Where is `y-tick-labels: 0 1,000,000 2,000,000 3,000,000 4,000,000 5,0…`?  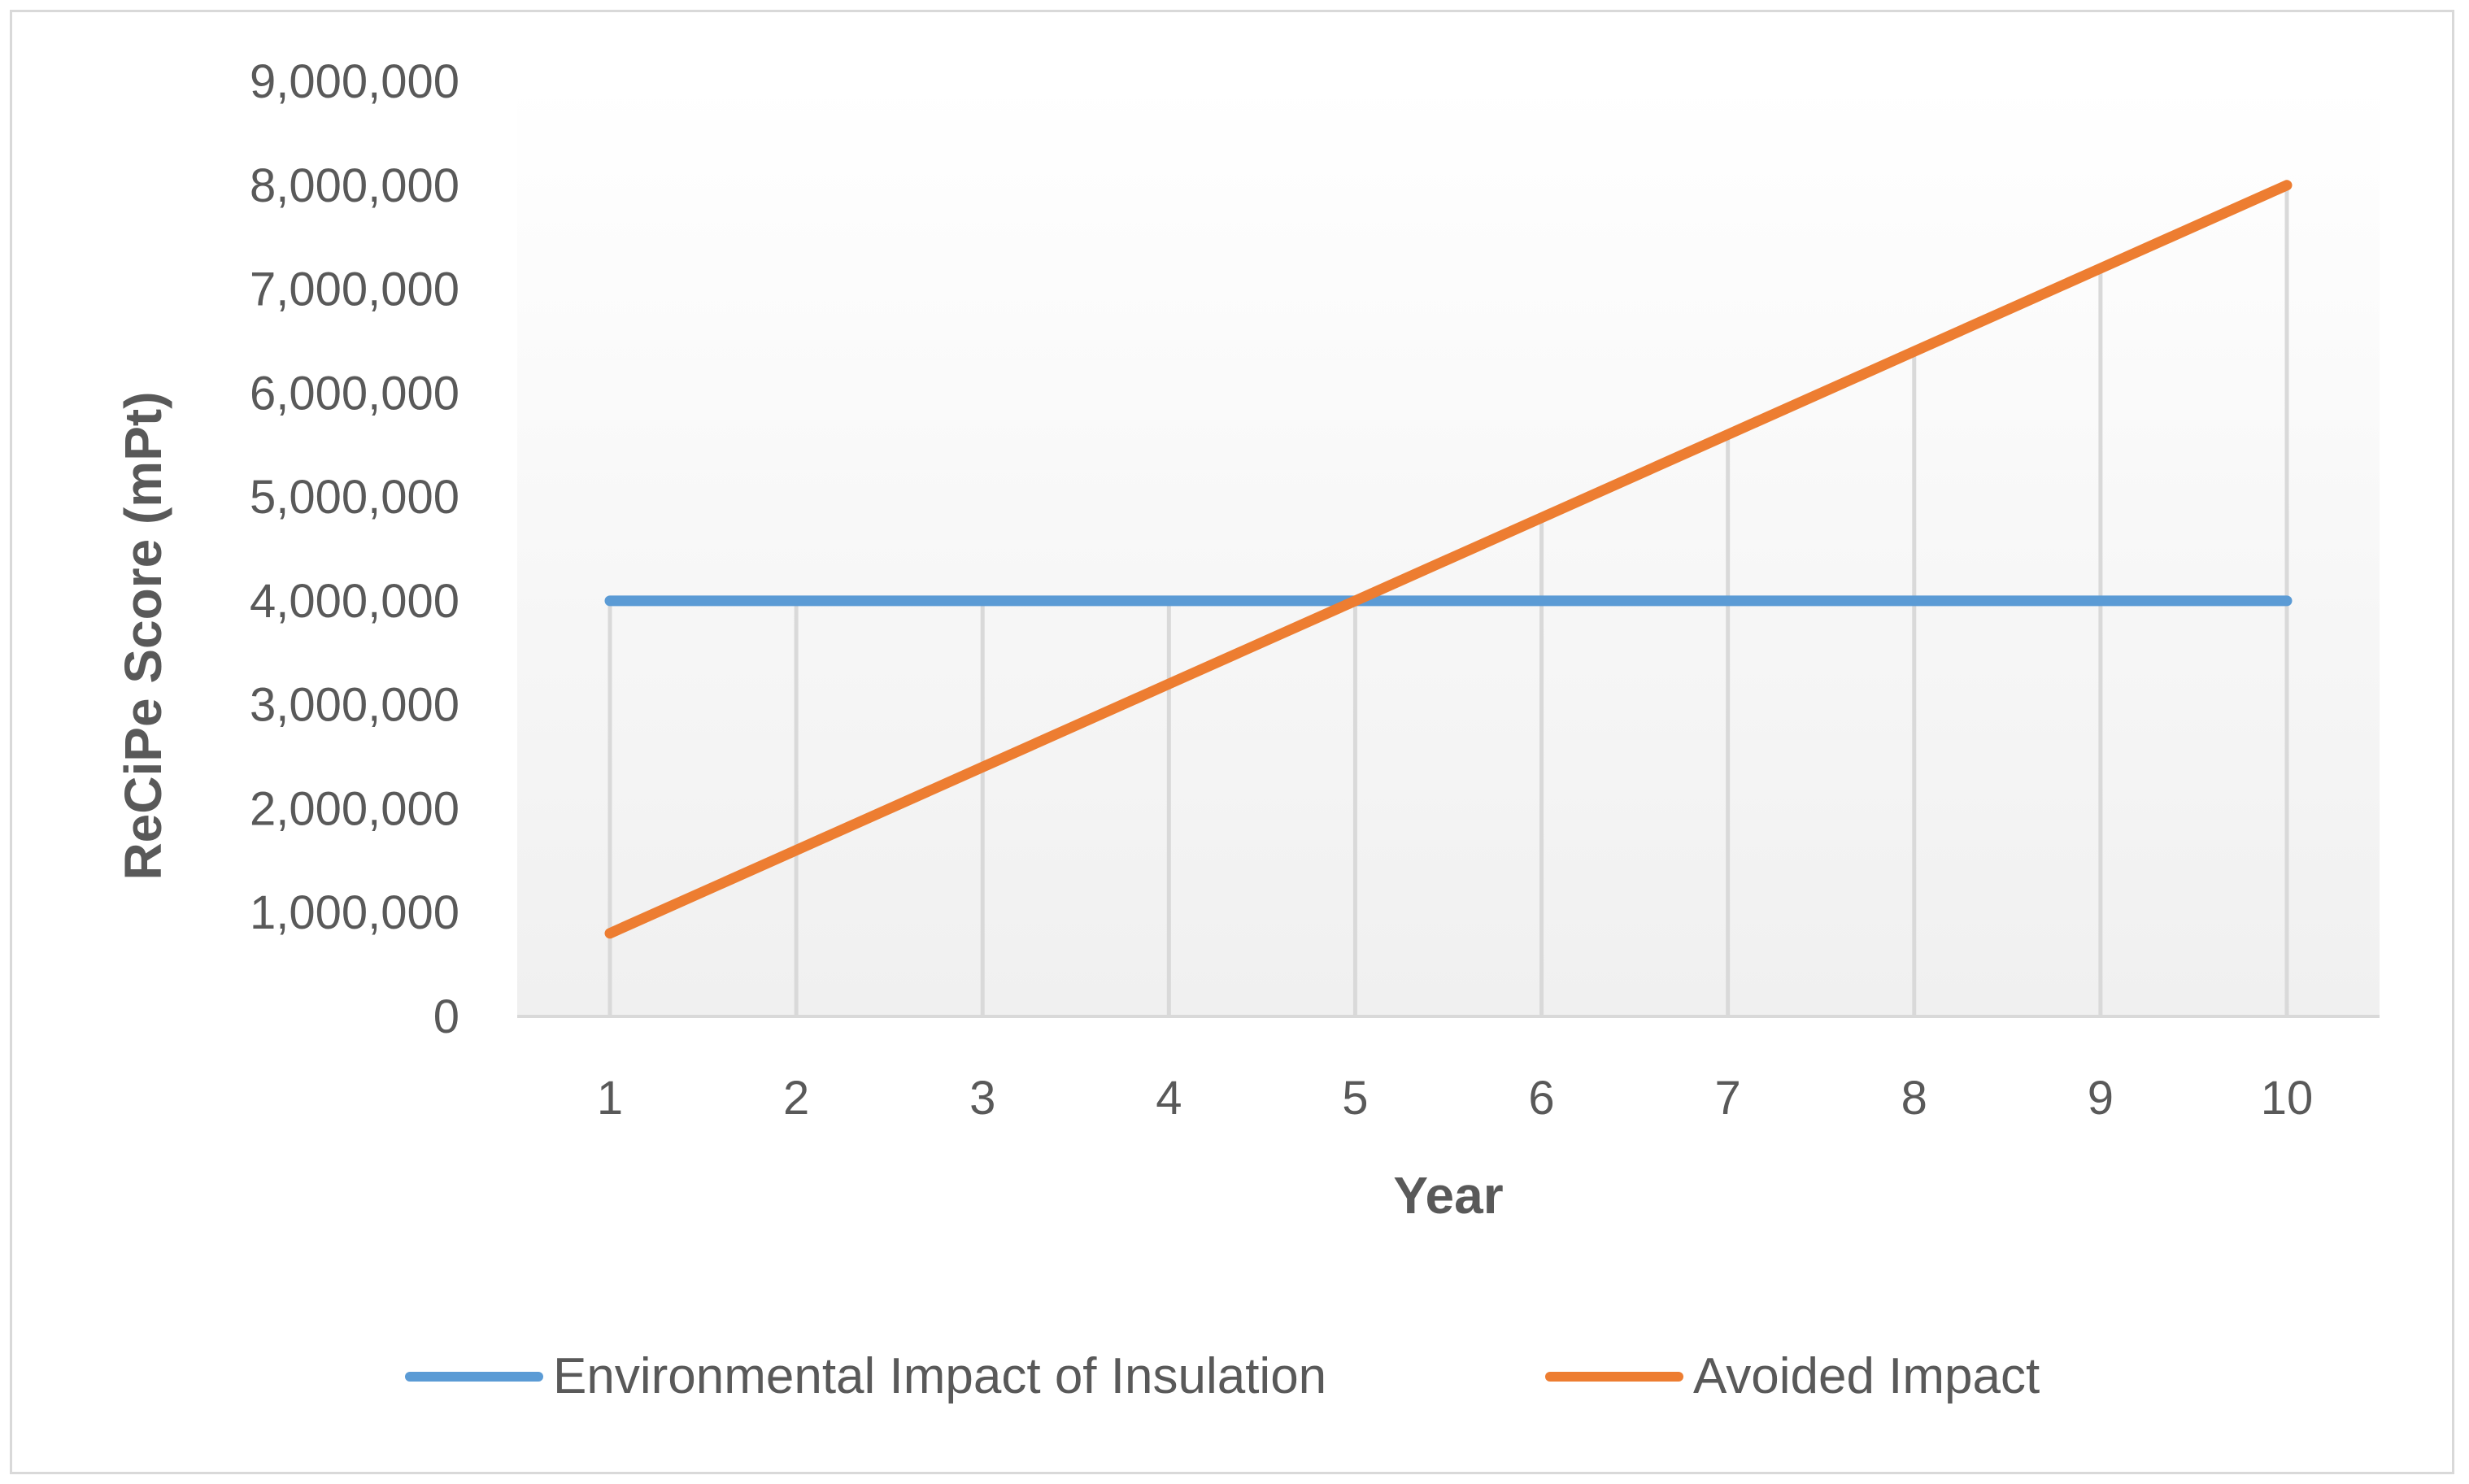
y-tick-labels: 0 1,000,000 2,000,000 3,000,000 4,000,000 5,0… is located at coordinates (355, 549).